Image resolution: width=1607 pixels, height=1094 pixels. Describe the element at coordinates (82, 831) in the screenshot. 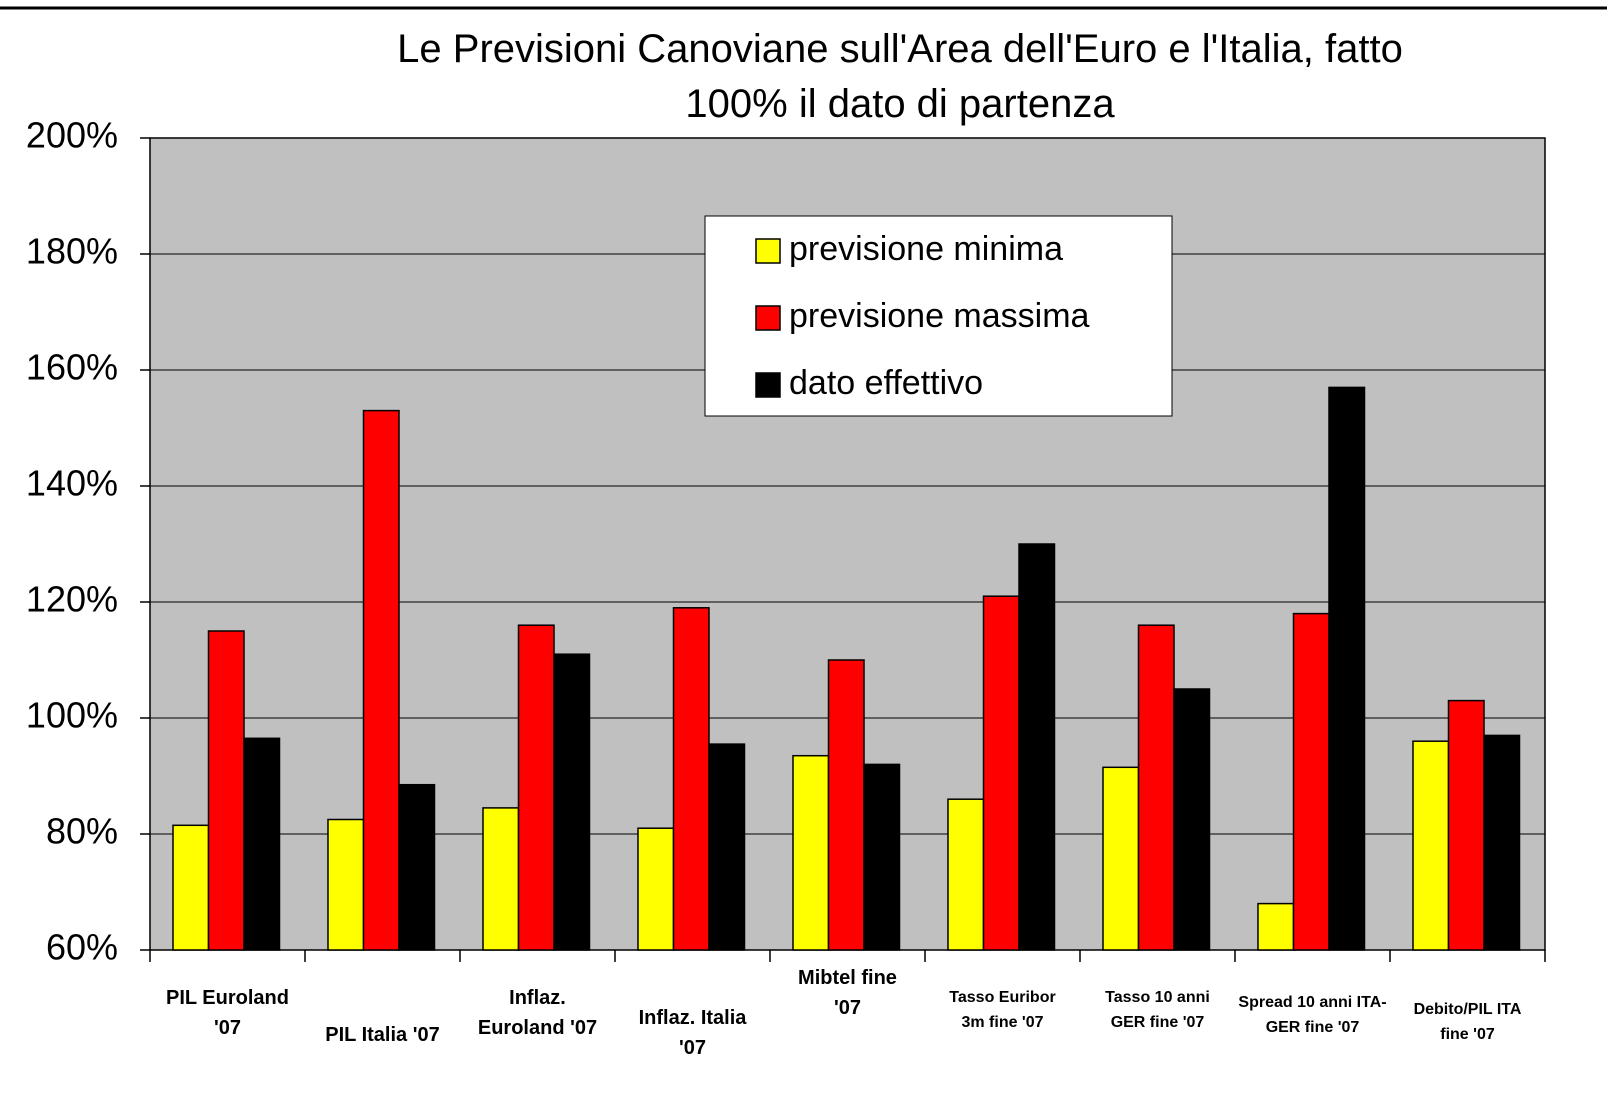

I see `y-tick-label: 80%` at that location.